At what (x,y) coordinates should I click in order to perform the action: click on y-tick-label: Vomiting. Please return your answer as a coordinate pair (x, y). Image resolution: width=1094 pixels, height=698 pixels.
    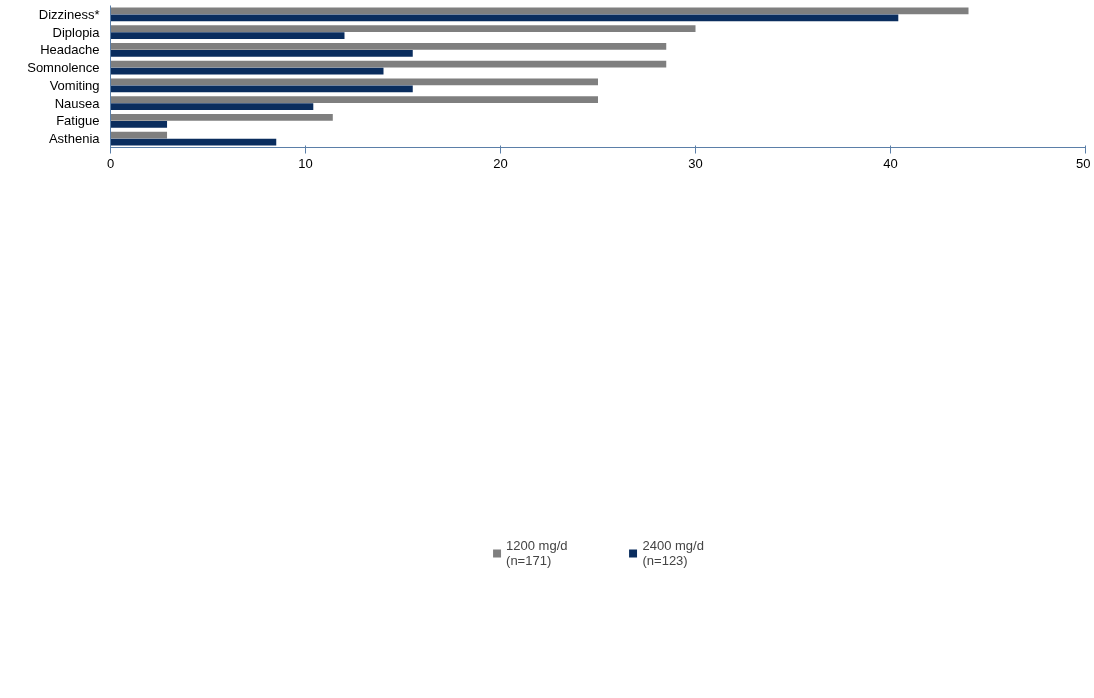
    Looking at the image, I should click on (74, 85).